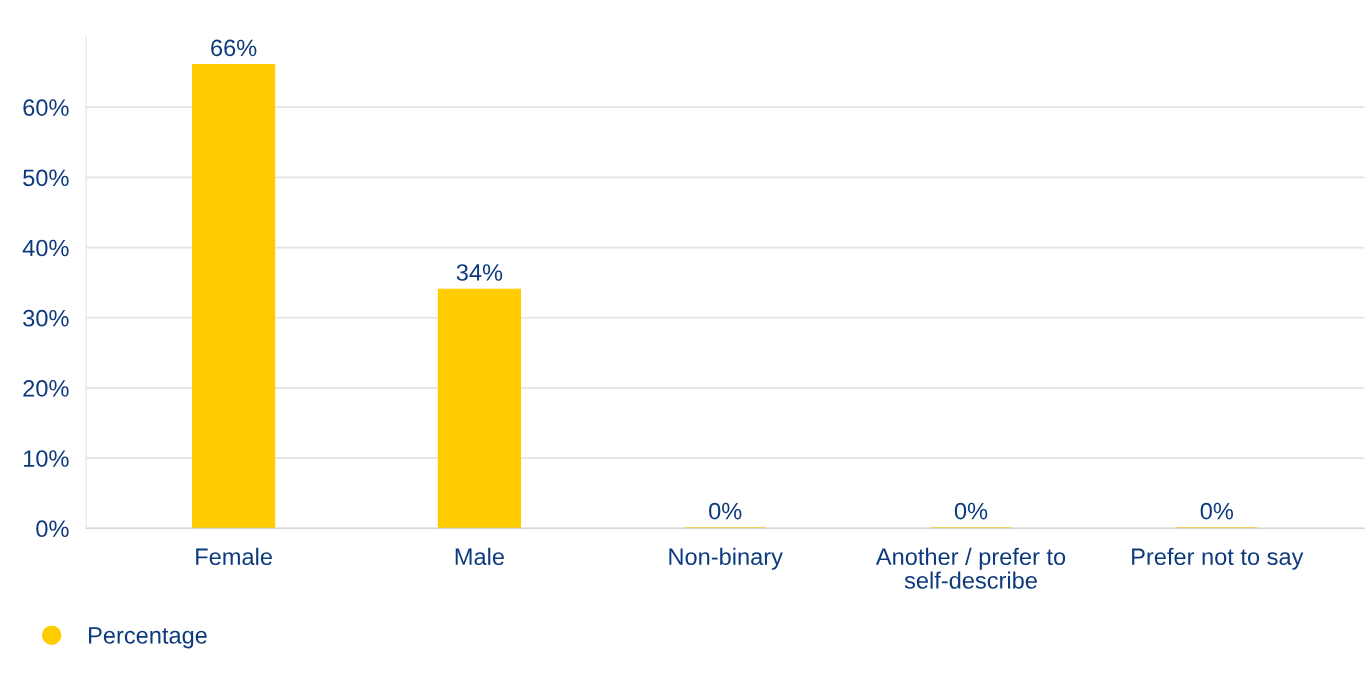  Describe the element at coordinates (46, 458) in the screenshot. I see `y-tick-label: 10%` at that location.